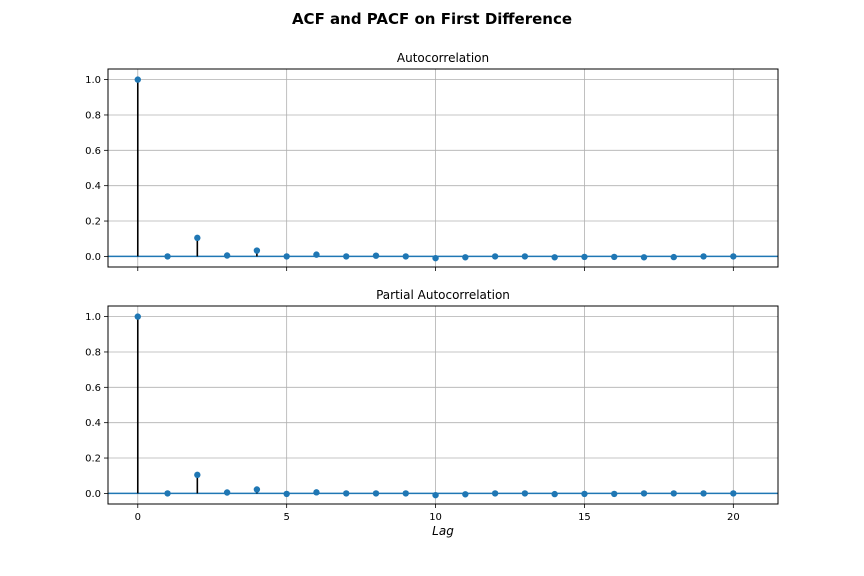 This screenshot has width=864, height=576. Describe the element at coordinates (584, 517) in the screenshot. I see `pacf-xtick-label: 15` at that location.